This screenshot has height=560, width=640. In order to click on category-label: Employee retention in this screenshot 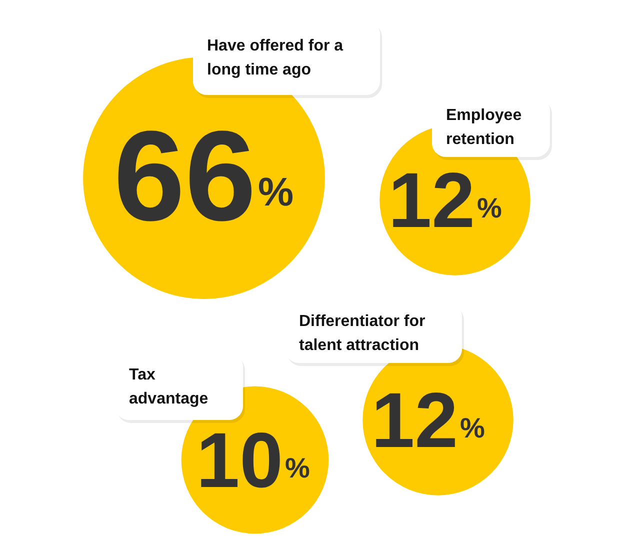, I will do `click(484, 127)`.